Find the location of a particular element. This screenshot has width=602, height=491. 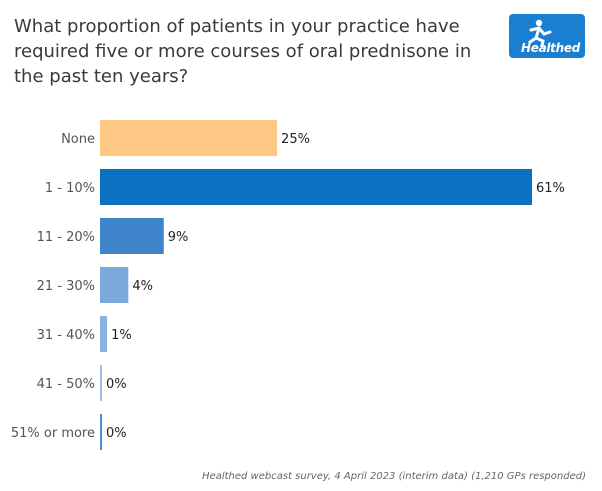

category-label: 1 - 10% is located at coordinates (70, 188).